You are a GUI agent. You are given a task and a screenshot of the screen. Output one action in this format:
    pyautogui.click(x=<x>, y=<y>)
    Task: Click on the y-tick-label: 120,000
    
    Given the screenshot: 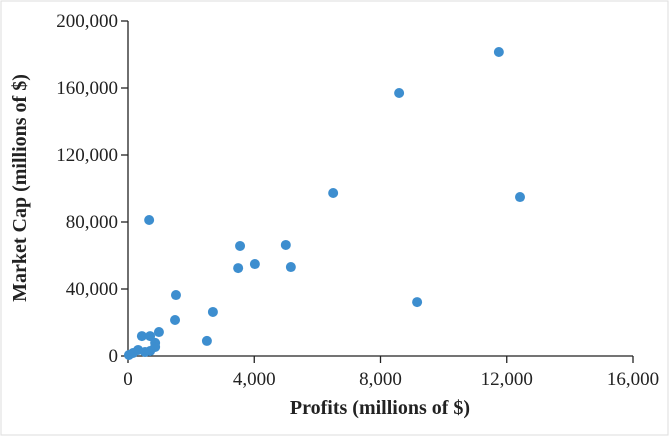 What is the action you would take?
    pyautogui.click(x=87, y=155)
    